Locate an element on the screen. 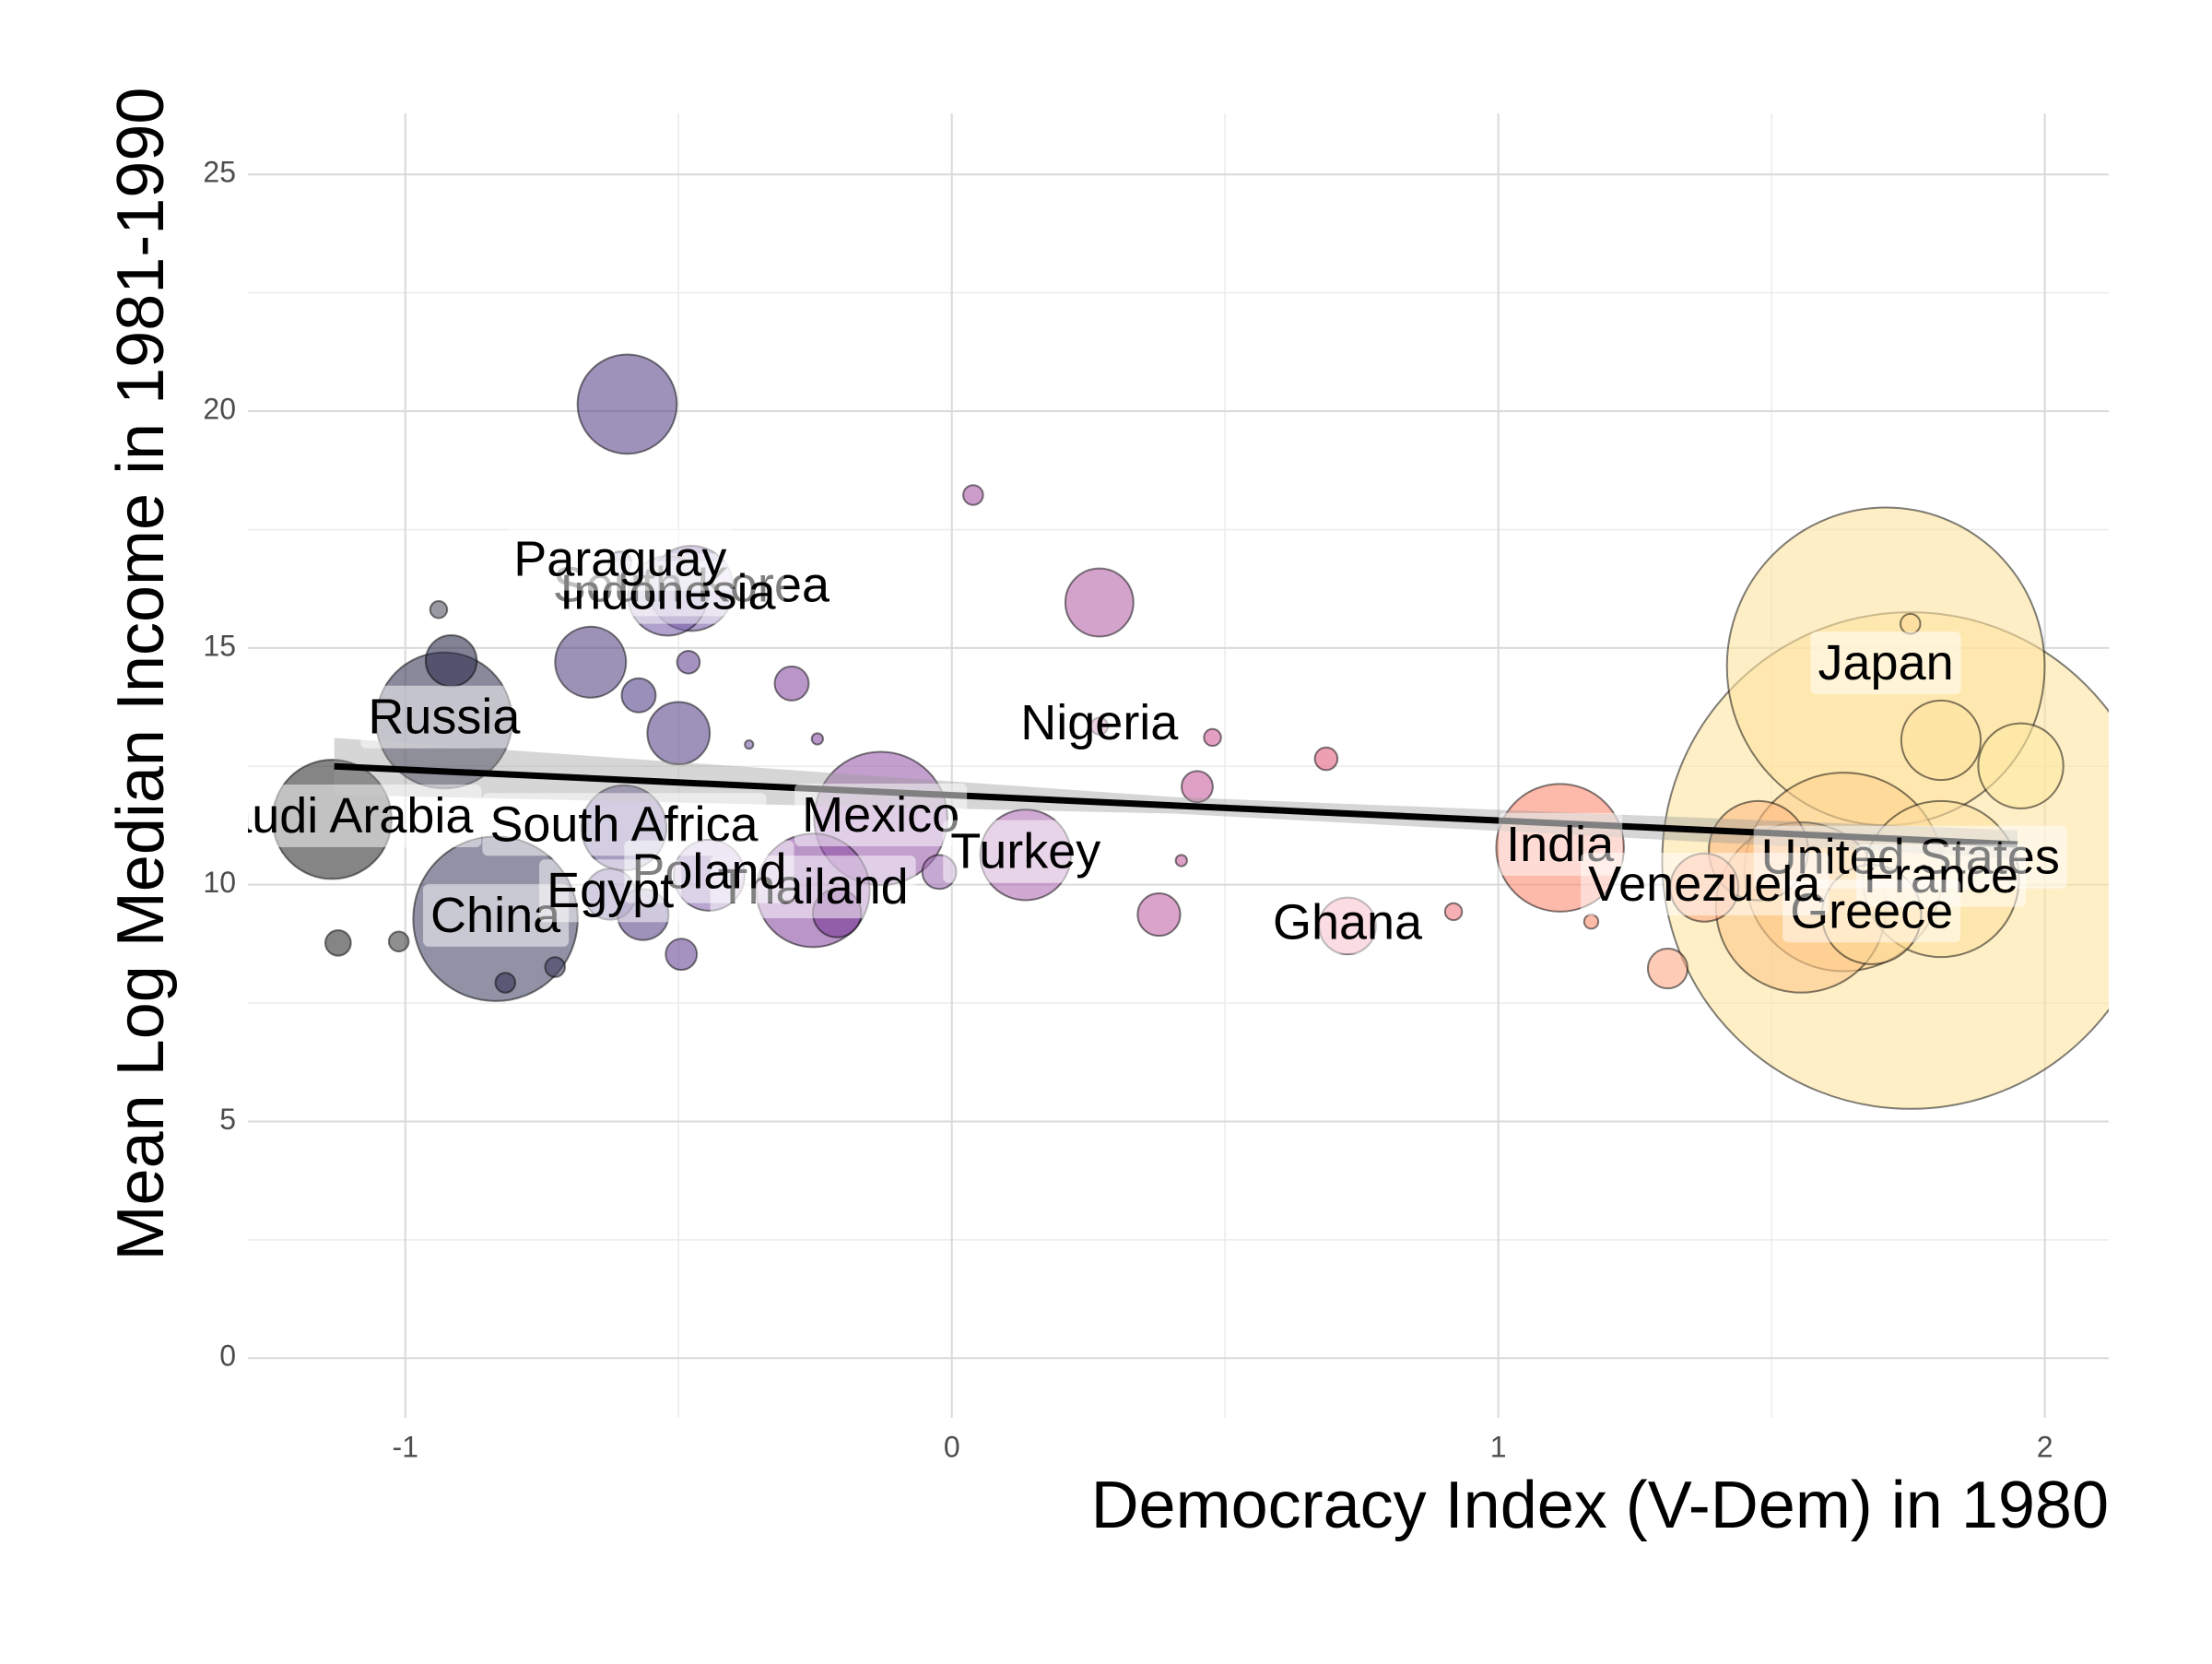 This screenshot has height=1664, width=2212. country-label: Saudi Arabia is located at coordinates (332, 816).